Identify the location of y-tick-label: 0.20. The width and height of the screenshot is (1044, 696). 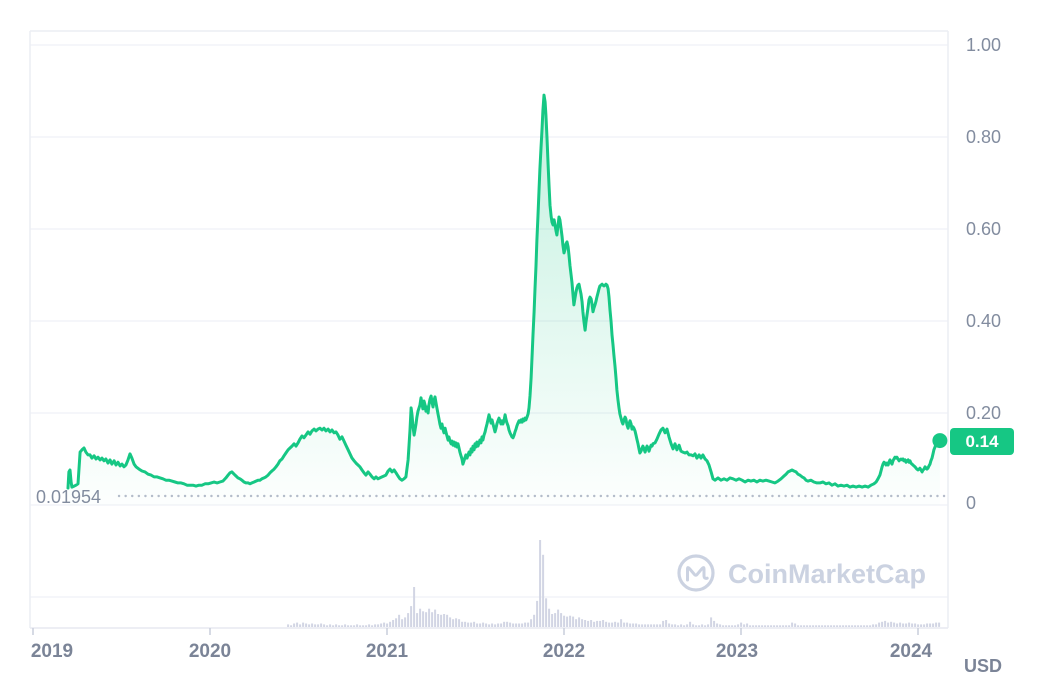
(984, 413).